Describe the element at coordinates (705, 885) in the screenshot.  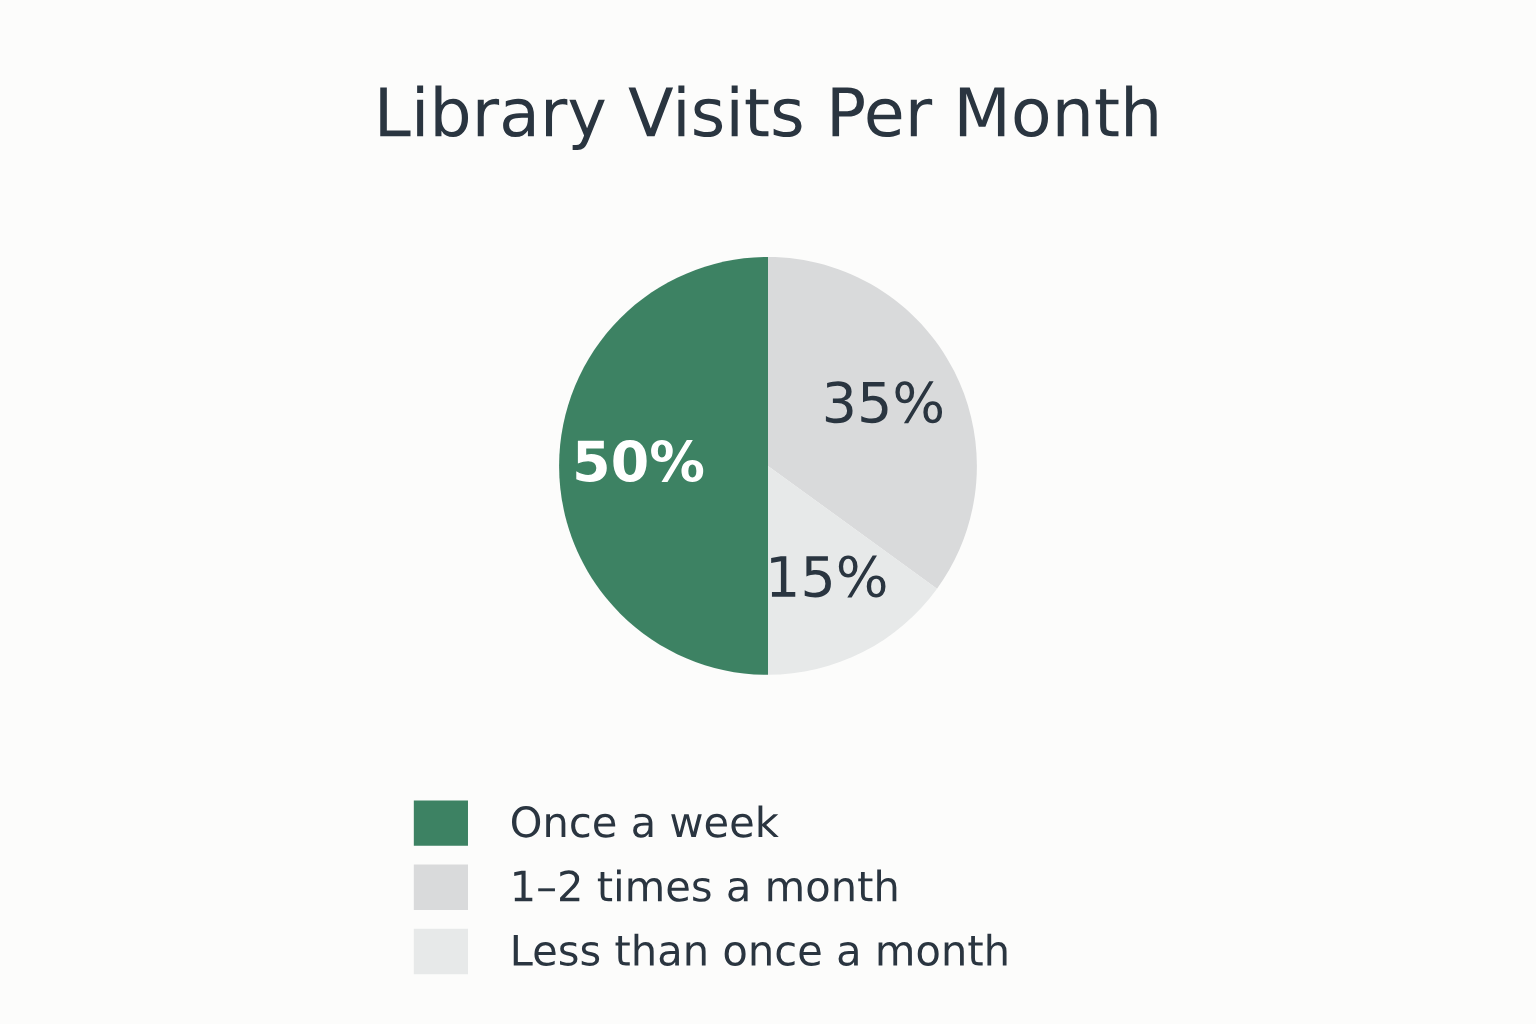
I see `legend-label: 1–2 times a month` at that location.